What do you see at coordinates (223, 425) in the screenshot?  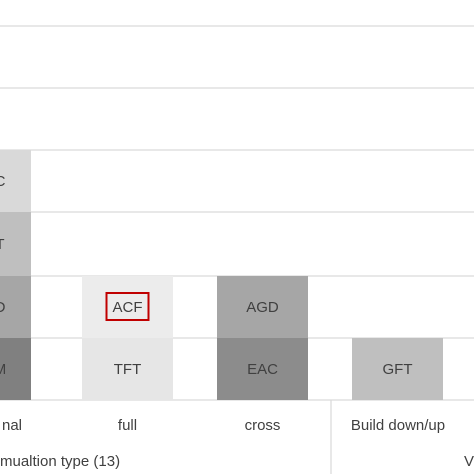 I see `category-labels: nal full cross Build down/up` at bounding box center [223, 425].